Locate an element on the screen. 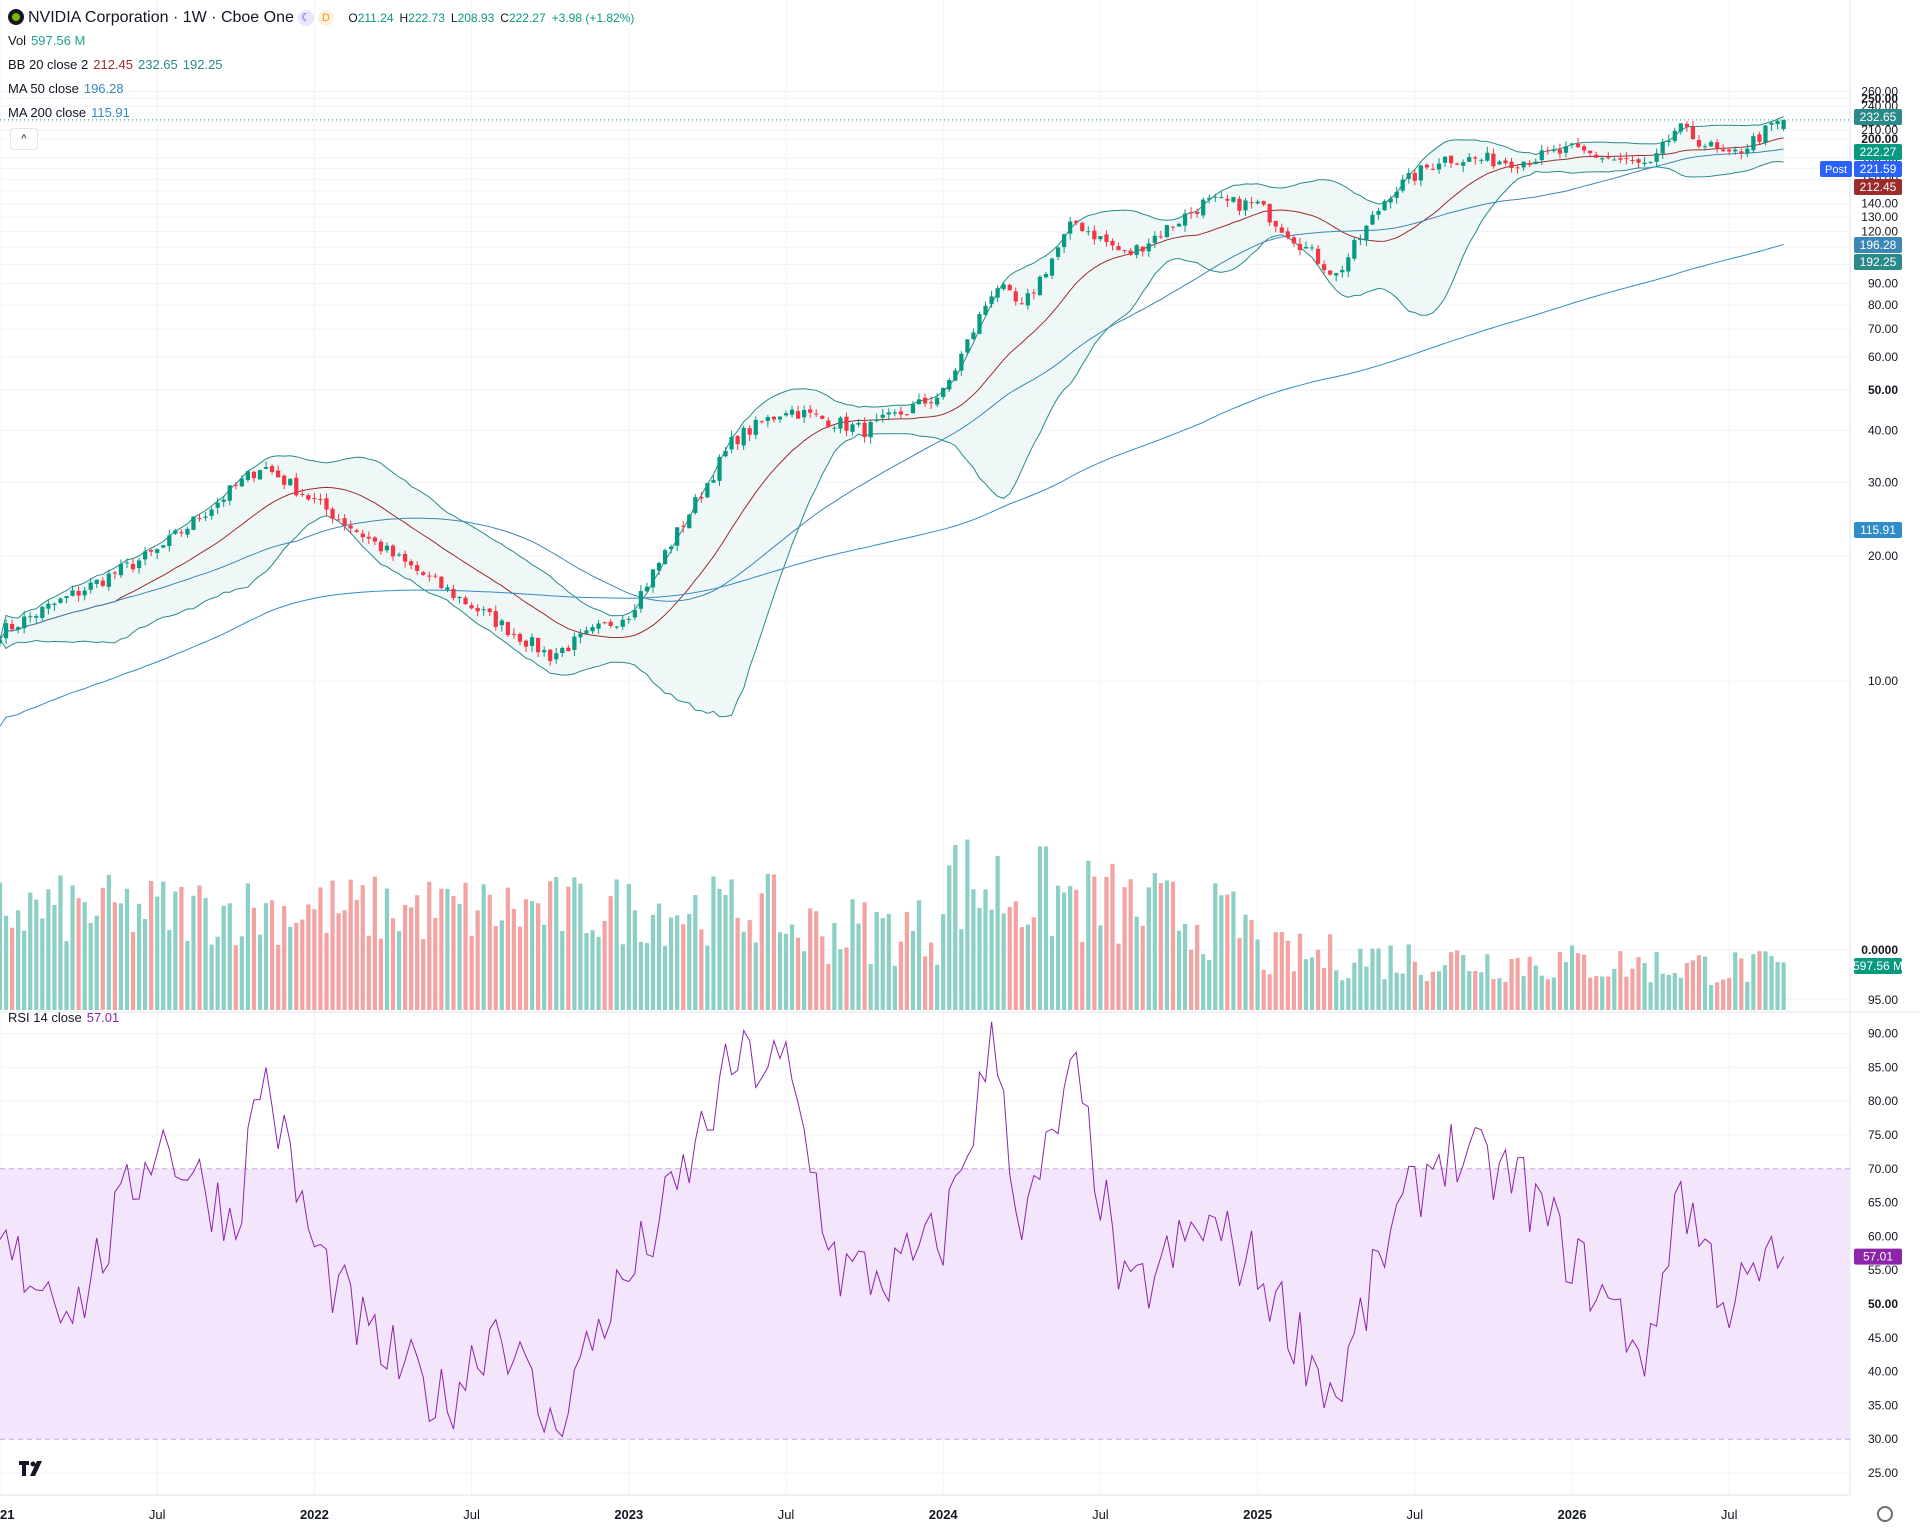  collapse-legend-button: ^ is located at coordinates (24, 139).